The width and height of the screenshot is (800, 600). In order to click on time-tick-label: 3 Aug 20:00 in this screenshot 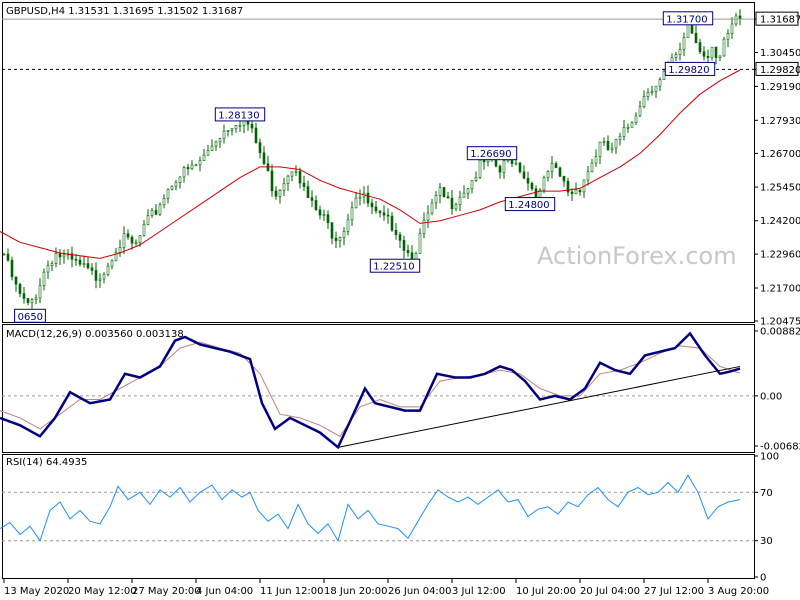, I will do `click(738, 591)`.